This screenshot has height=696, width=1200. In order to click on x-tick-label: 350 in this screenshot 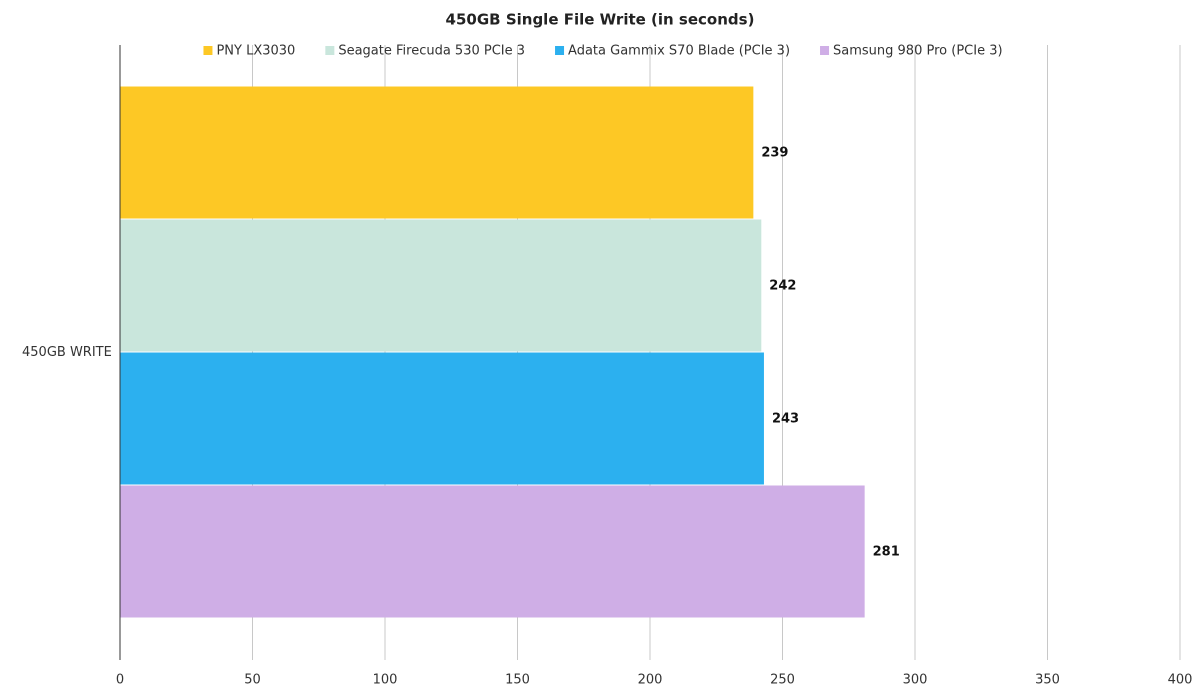, I will do `click(1047, 680)`.